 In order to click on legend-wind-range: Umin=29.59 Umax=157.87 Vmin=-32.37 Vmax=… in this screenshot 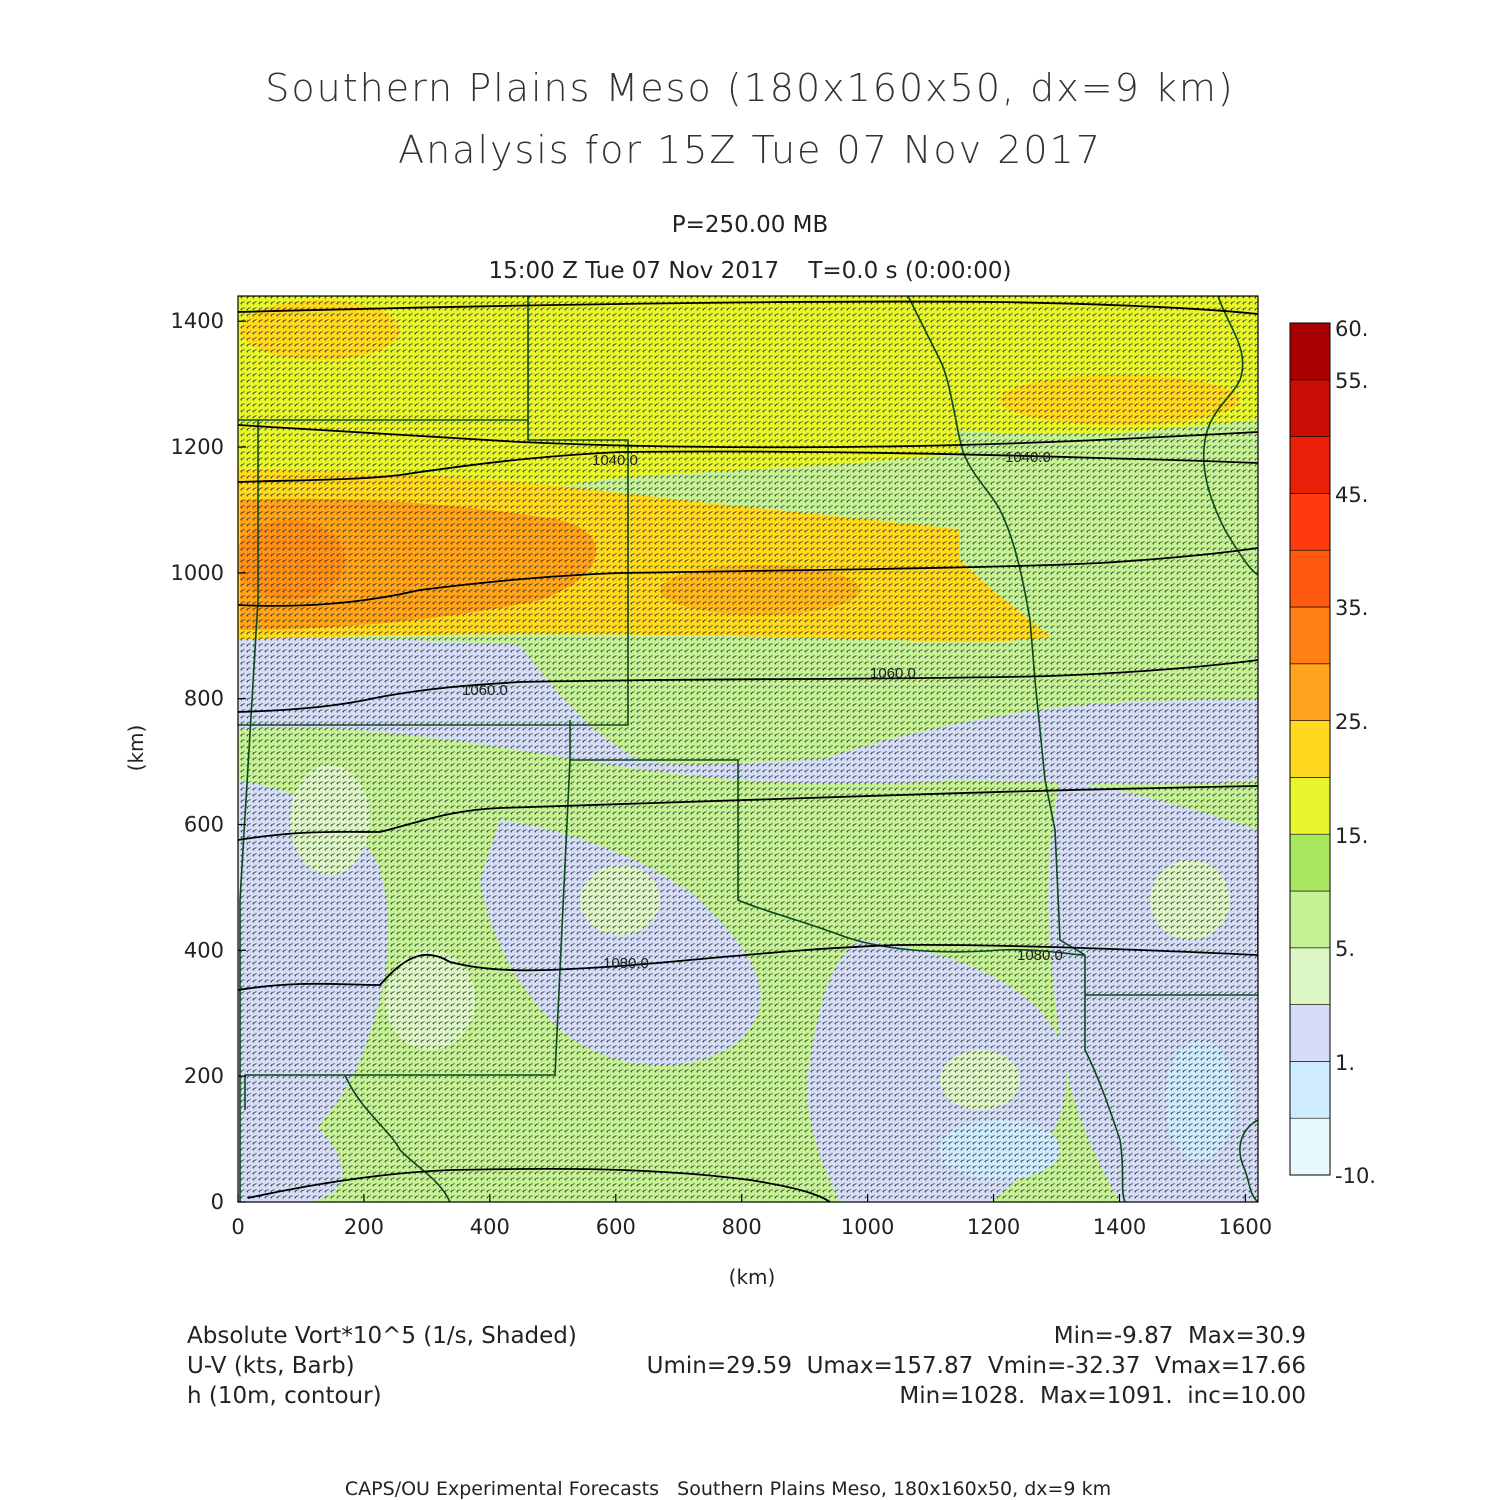, I will do `click(976, 1366)`.